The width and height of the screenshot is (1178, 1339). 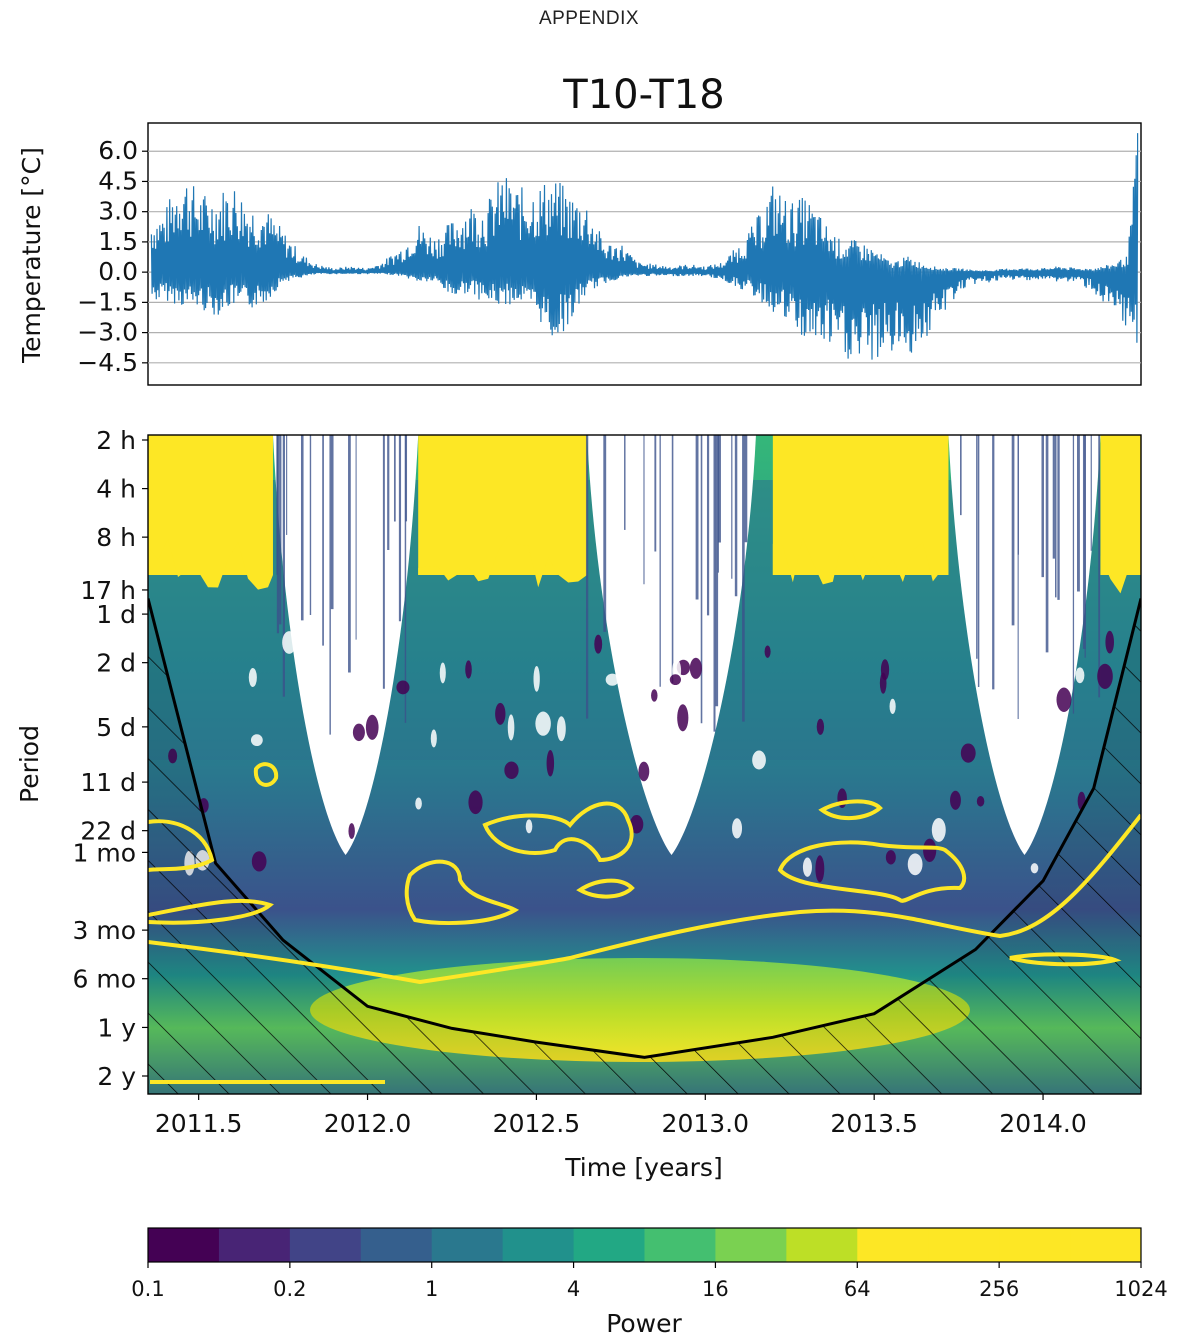 What do you see at coordinates (573, 1289) in the screenshot?
I see `colorbar-tick-label: 4` at bounding box center [573, 1289].